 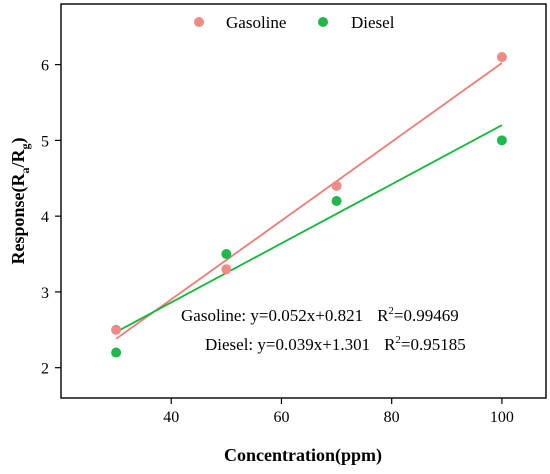 What do you see at coordinates (45, 293) in the screenshot?
I see `y-tick-label: 3` at bounding box center [45, 293].